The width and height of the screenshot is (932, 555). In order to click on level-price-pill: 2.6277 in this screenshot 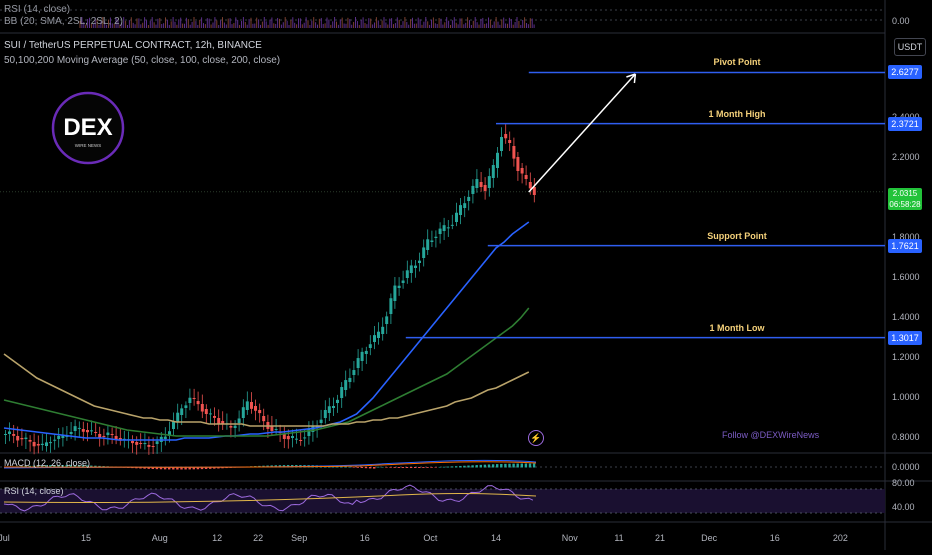, I will do `click(905, 72)`.